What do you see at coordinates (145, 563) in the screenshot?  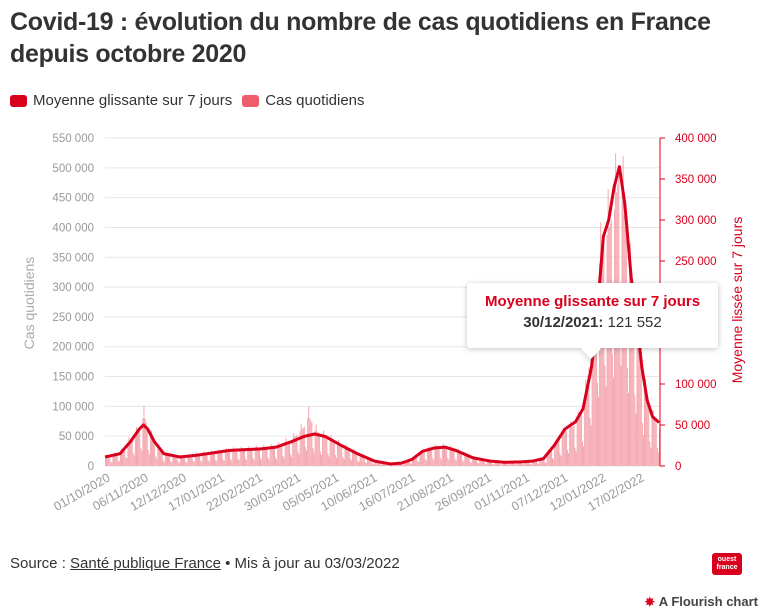 I see `source-link: Santé publique France` at bounding box center [145, 563].